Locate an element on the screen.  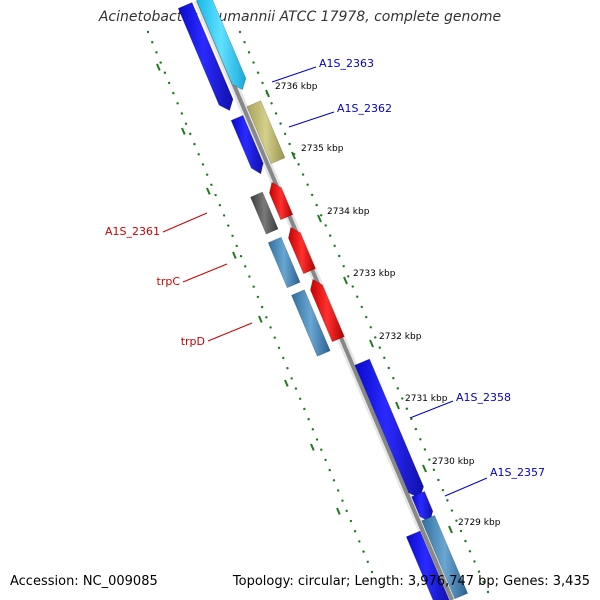
gene-label-a1s-2361: A1S_2361 is located at coordinates (132, 231).